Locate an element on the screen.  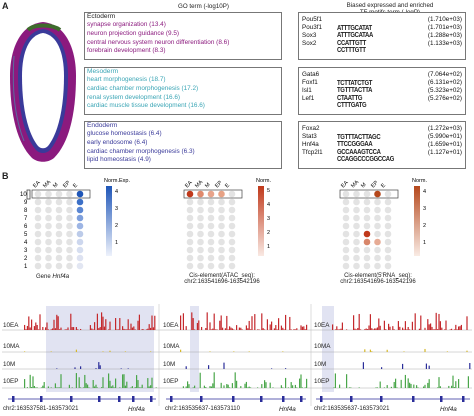
track-label: 10MA is located at coordinates (171, 346).